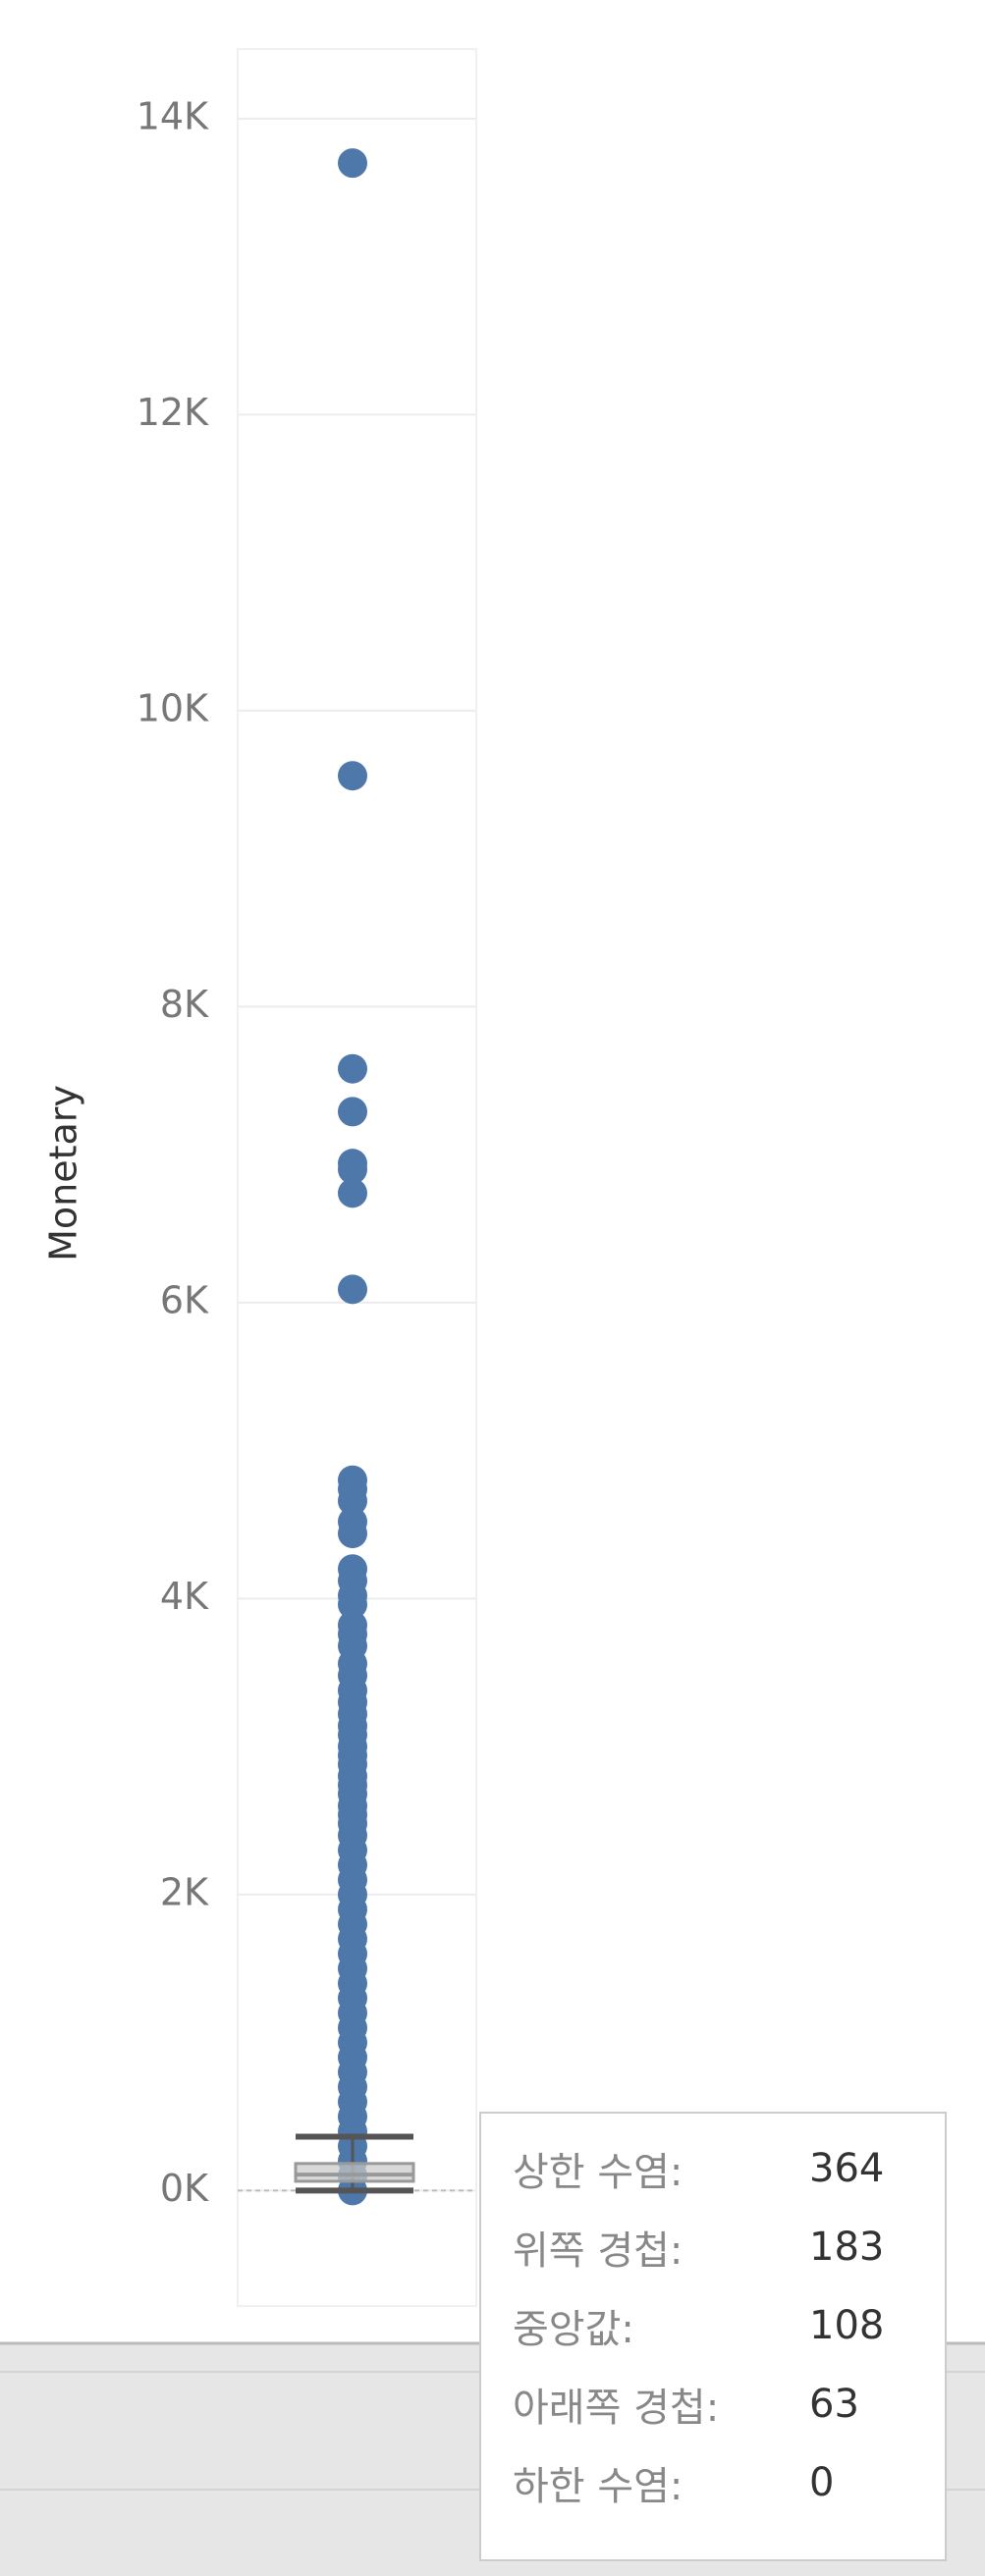 The width and height of the screenshot is (985, 2576). Describe the element at coordinates (729, 2404) in the screenshot. I see `tooltip-row: 아래쪽 경첩: 63` at that location.